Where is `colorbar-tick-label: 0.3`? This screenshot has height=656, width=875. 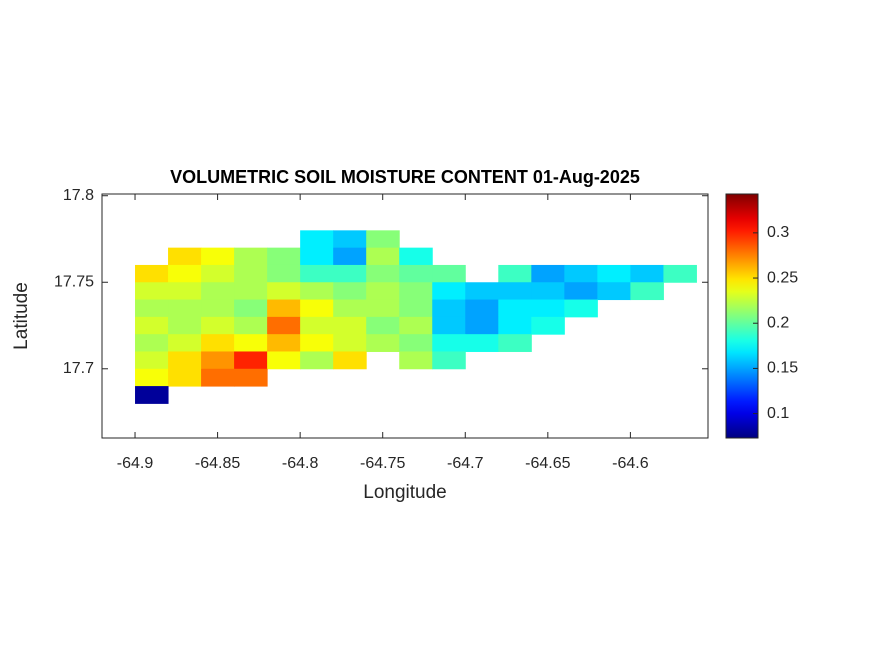 colorbar-tick-label: 0.3 is located at coordinates (778, 232).